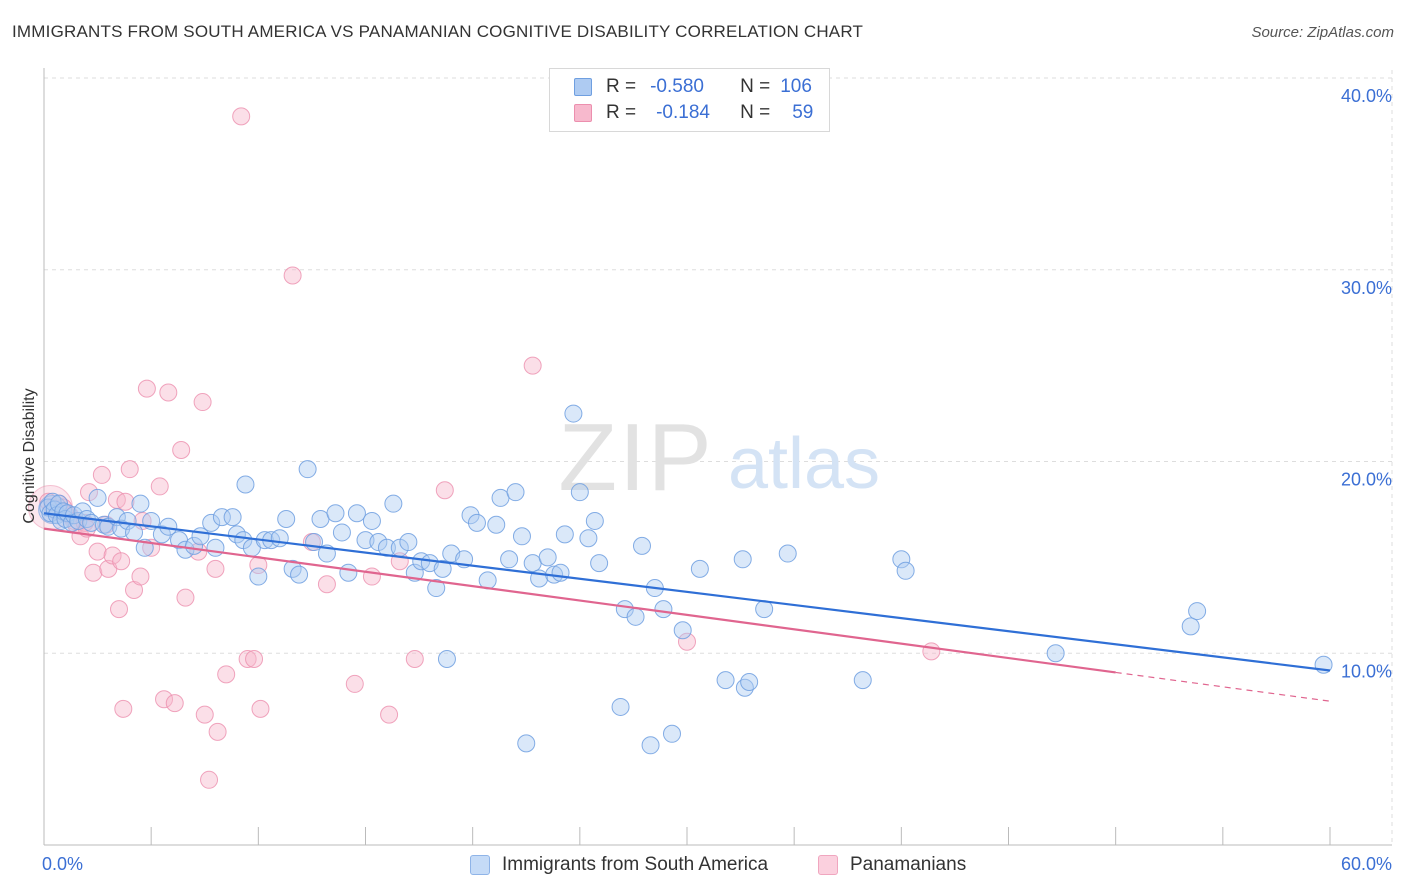 The height and width of the screenshot is (892, 1406). I want to click on y-tick-label: 40.0%, so click(1366, 96).